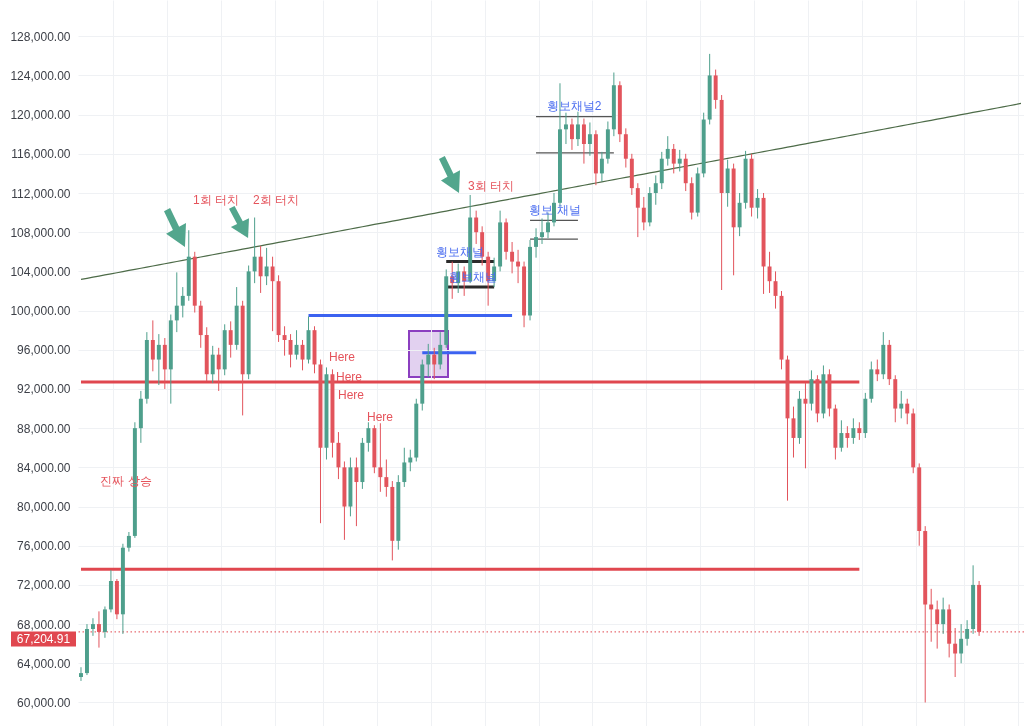 The image size is (1024, 726). I want to click on y-tick-label: 72,000.00, so click(44, 585).